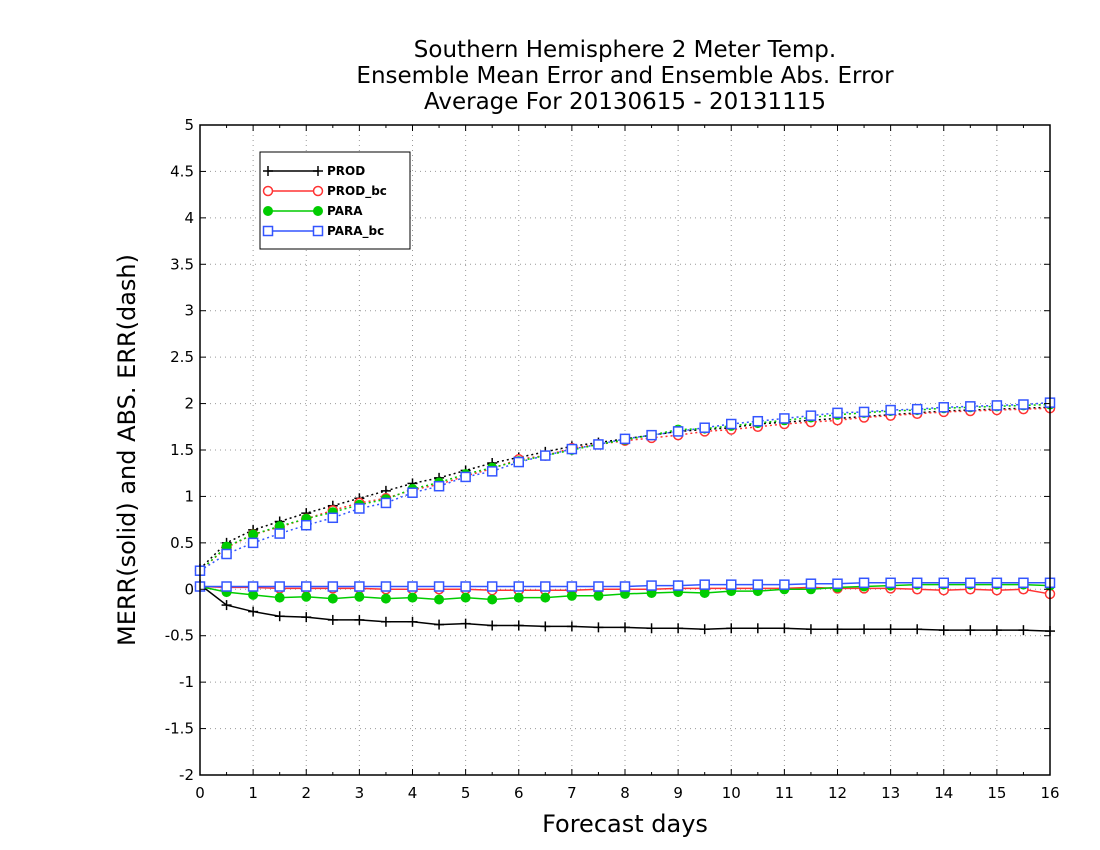 This screenshot has width=1100, height=850. I want to click on legend-marker-prod-bc, so click(268, 191).